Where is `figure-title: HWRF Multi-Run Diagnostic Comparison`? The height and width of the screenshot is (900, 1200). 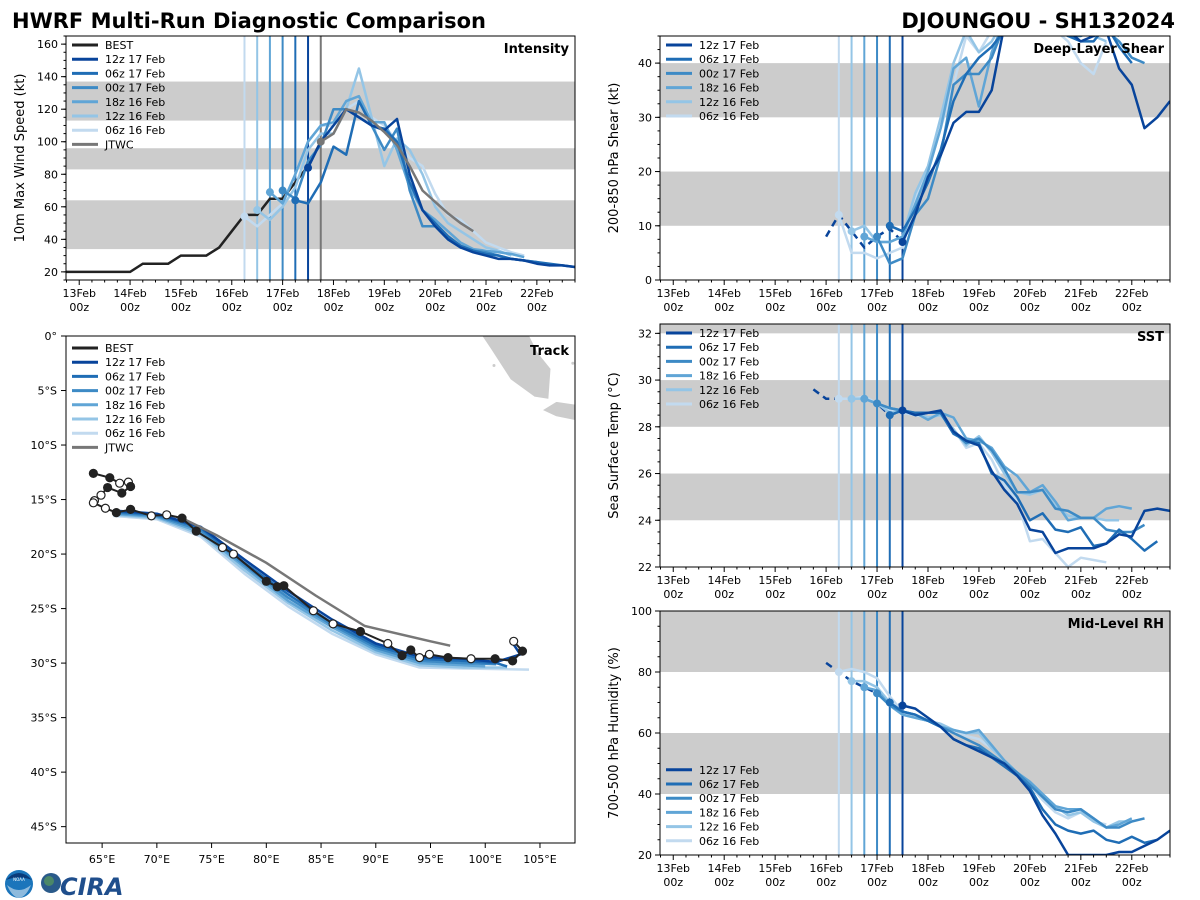
figure-title: HWRF Multi-Run Diagnostic Comparison is located at coordinates (249, 21).